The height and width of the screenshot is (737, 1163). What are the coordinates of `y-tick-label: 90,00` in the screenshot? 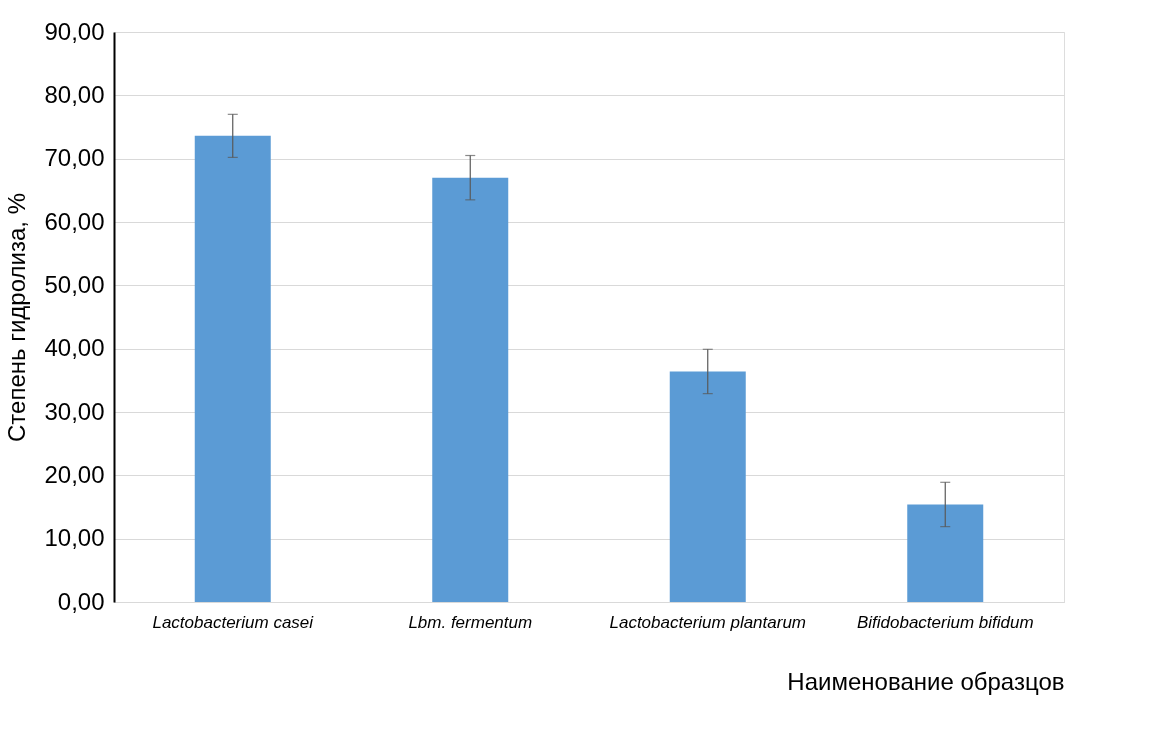 It's located at (74, 31).